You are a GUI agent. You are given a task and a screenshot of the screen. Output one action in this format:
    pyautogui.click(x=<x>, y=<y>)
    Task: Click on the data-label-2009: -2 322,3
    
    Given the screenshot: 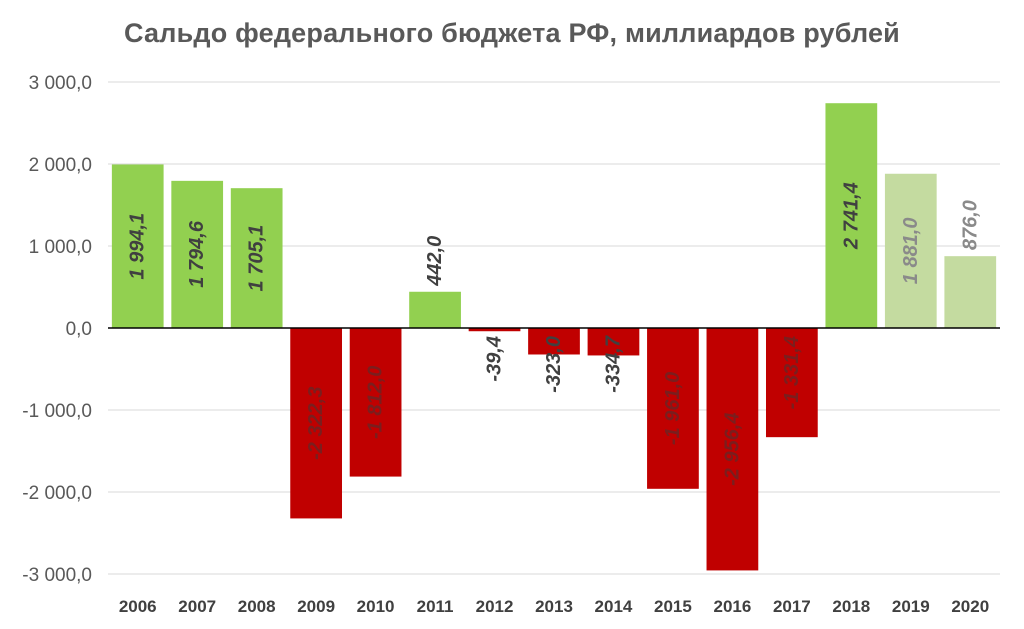 What is the action you would take?
    pyautogui.click(x=316, y=423)
    